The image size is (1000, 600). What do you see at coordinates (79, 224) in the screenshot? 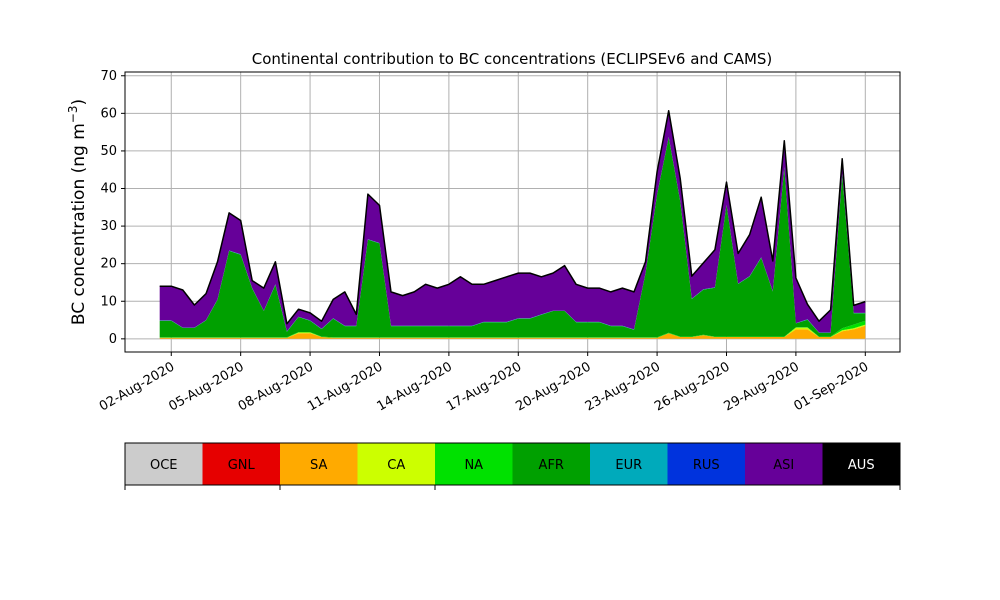
I see `y-axis-label-text: BC concentration (ng m` at bounding box center [79, 224].